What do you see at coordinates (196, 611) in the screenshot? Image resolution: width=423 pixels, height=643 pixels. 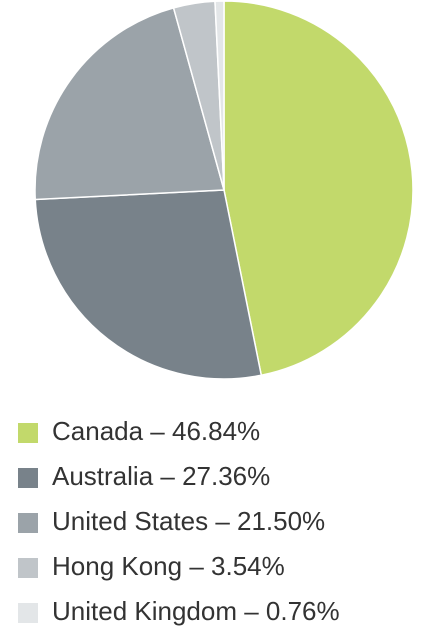 I see `legend-label: United Kingdom – 0.76%` at bounding box center [196, 611].